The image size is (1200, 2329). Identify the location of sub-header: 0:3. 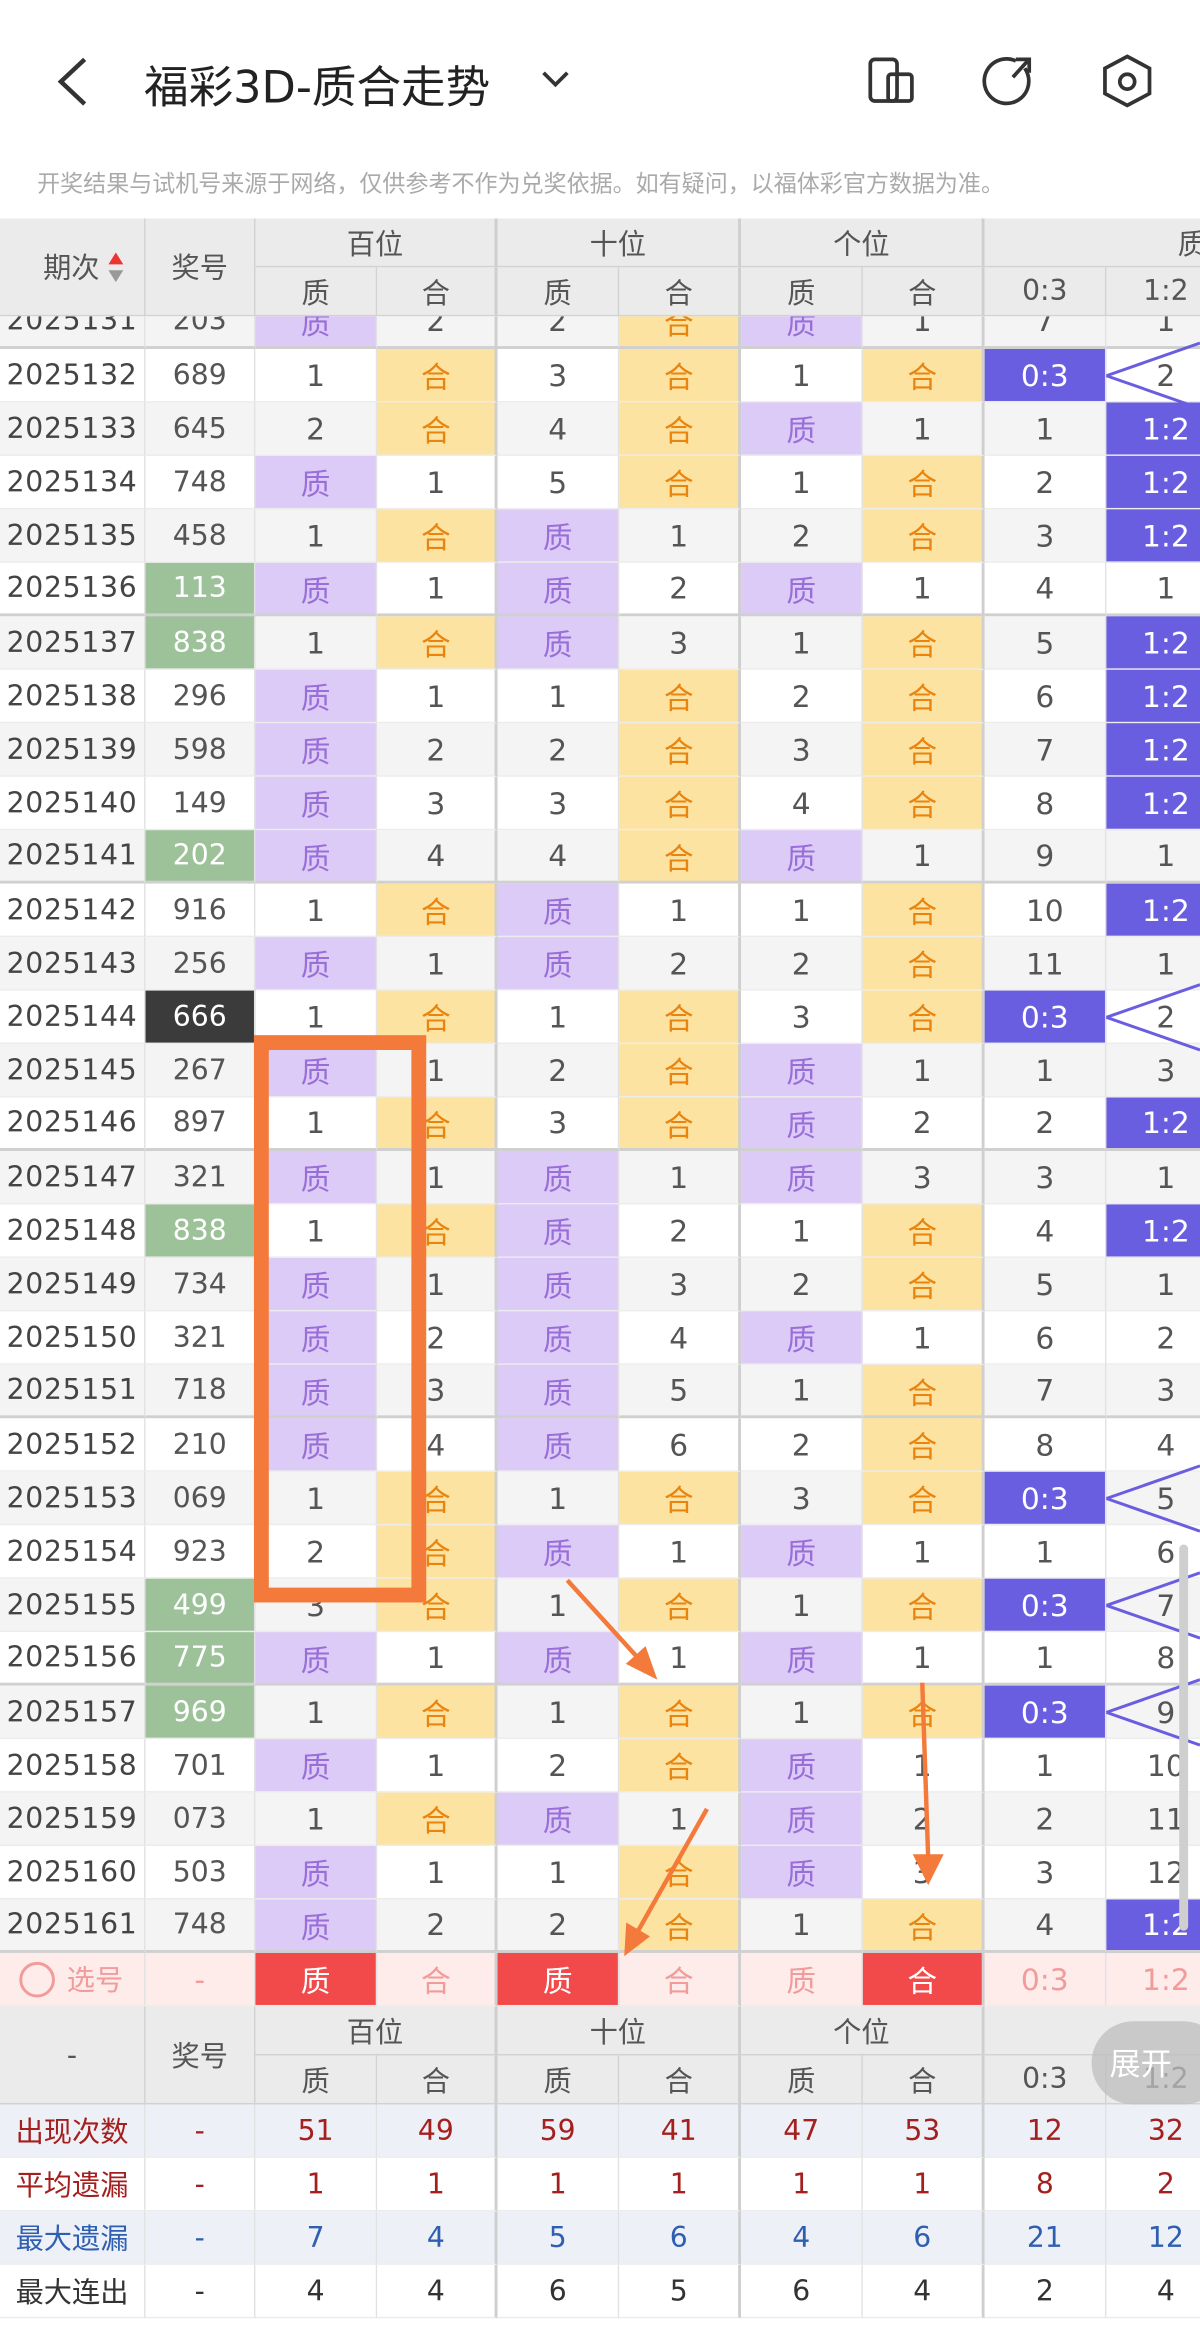
(1045, 292).